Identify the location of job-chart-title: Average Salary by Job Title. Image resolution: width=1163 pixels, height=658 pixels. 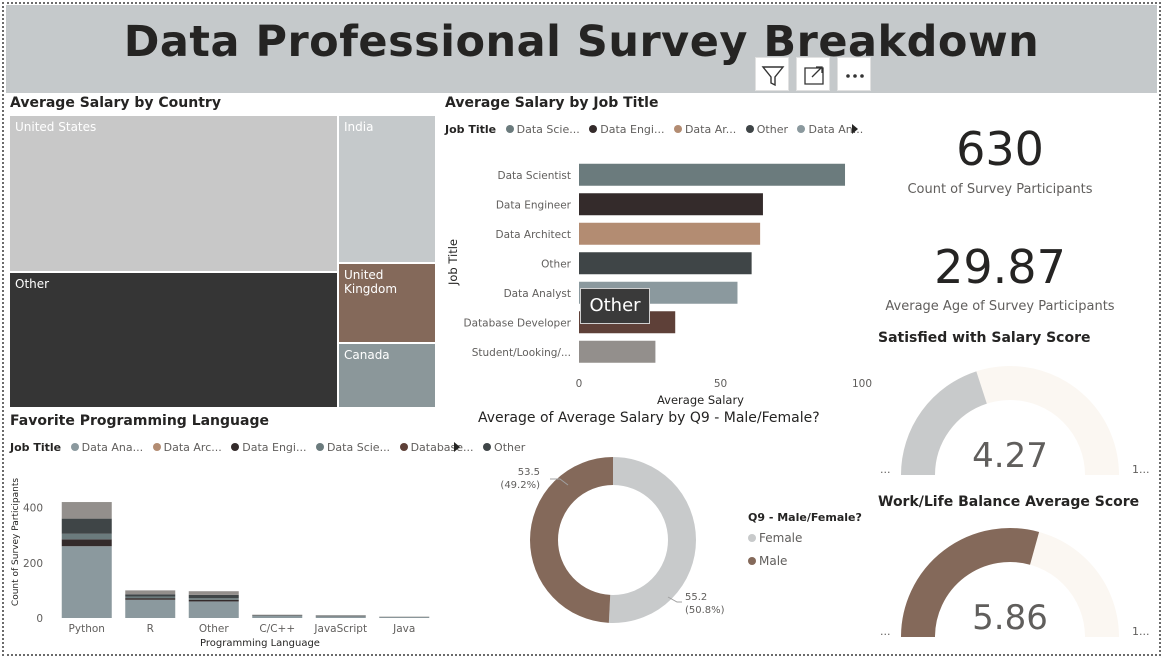
(552, 103).